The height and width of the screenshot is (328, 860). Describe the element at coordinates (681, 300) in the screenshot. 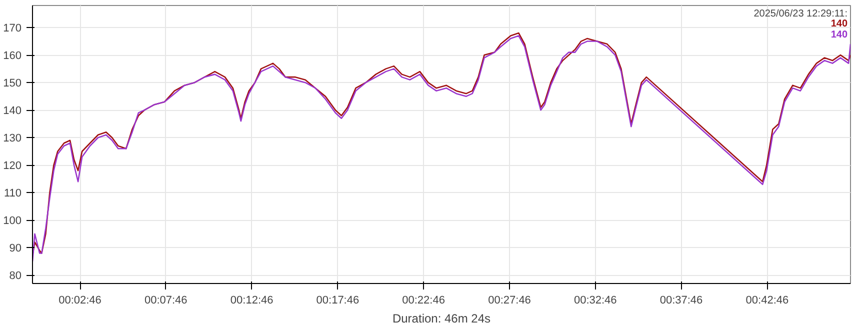

I see `x-tick-label: 00:37:46` at that location.